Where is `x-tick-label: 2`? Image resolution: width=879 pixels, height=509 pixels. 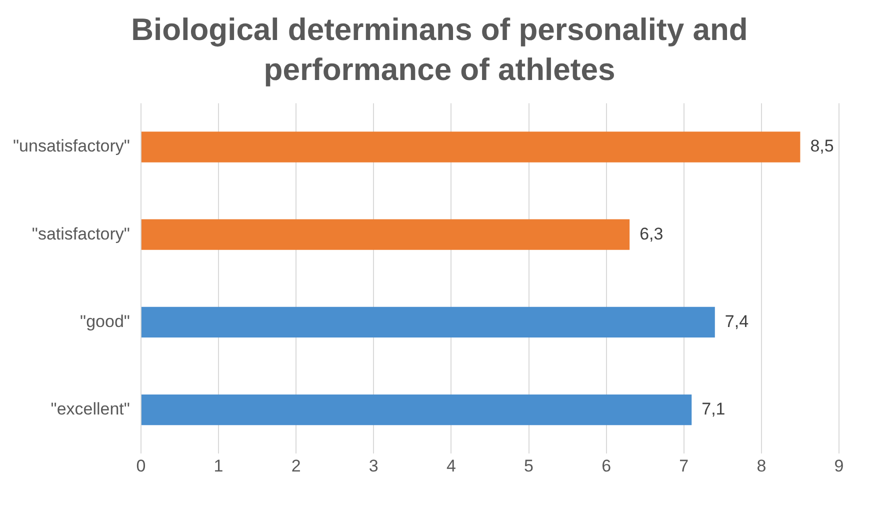
x-tick-label: 2 is located at coordinates (296, 466).